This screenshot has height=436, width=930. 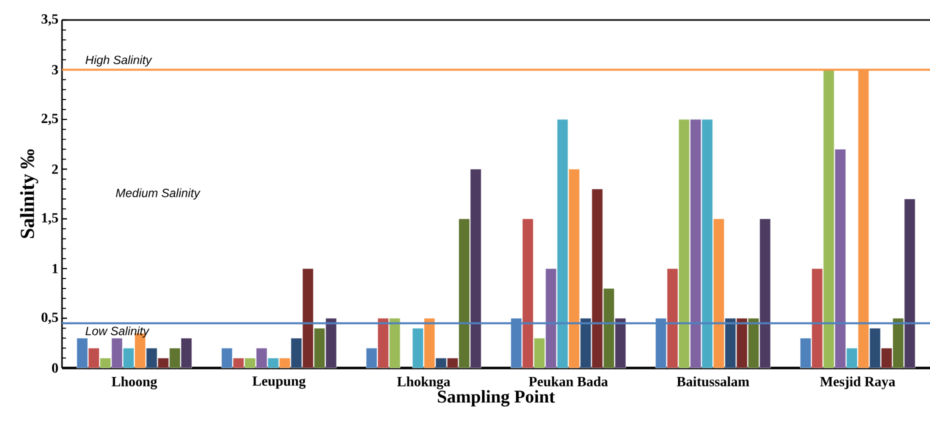 What do you see at coordinates (55, 368) in the screenshot?
I see `y-tick-label: 0` at bounding box center [55, 368].